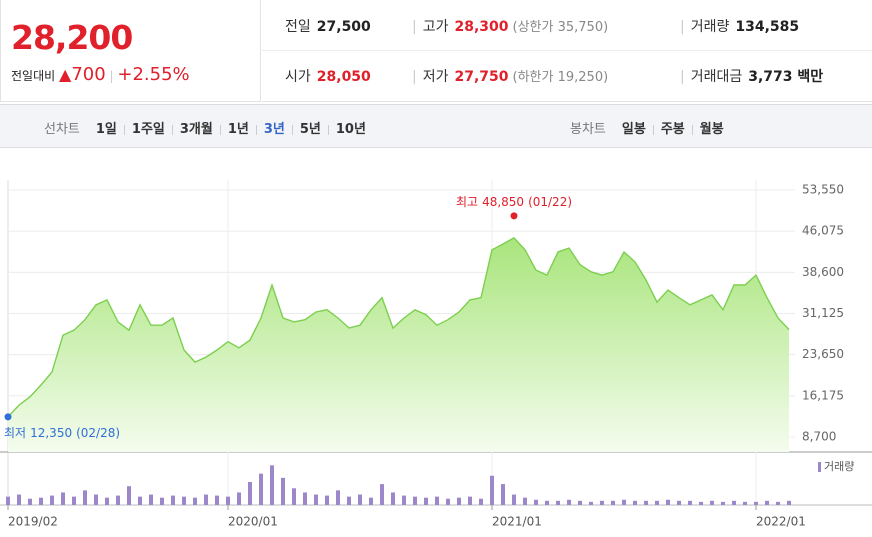  I want to click on tab: 5년, so click(303, 129).